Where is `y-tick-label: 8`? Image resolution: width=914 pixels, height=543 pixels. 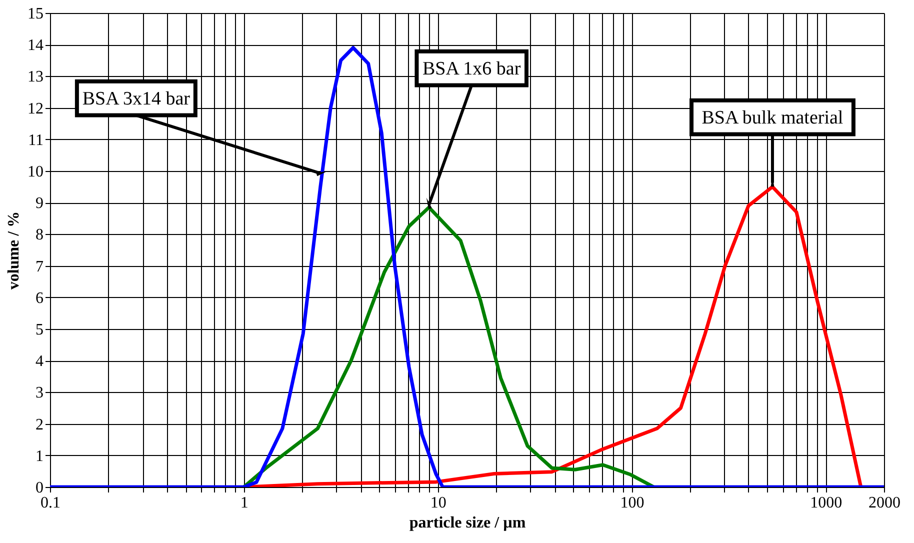
y-tick-label: 8 is located at coordinates (40, 235).